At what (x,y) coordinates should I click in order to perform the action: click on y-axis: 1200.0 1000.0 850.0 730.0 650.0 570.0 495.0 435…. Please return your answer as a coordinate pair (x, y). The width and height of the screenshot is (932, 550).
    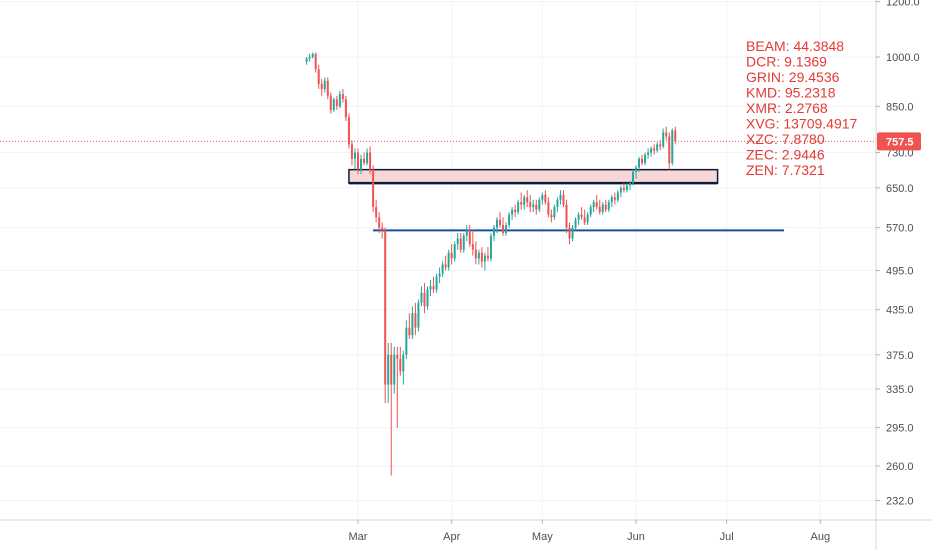
    Looking at the image, I should click on (898, 254).